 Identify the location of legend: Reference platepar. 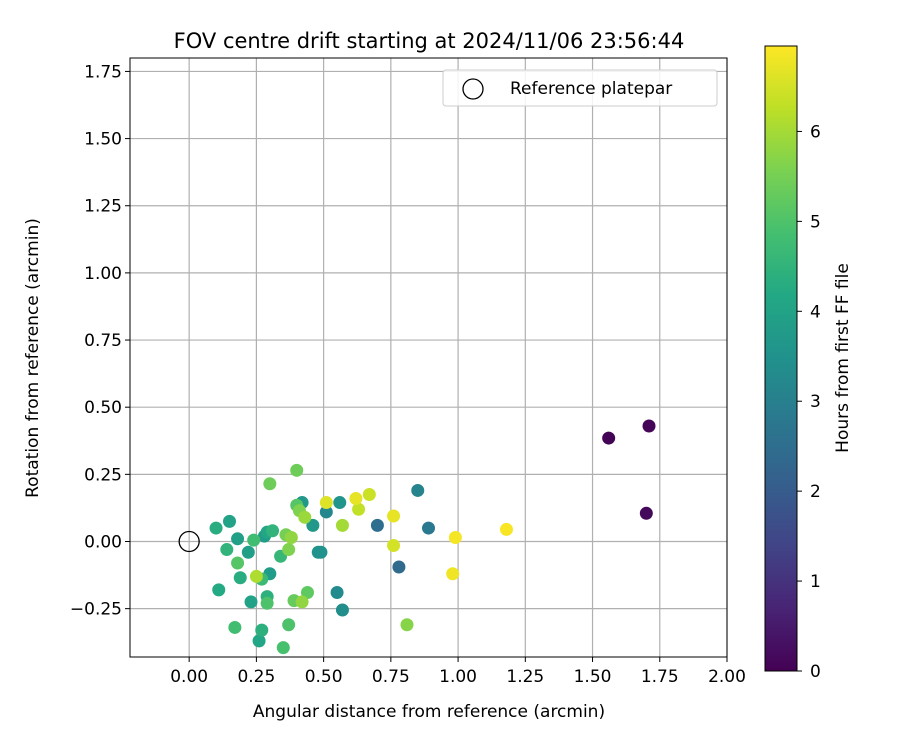
(580, 88).